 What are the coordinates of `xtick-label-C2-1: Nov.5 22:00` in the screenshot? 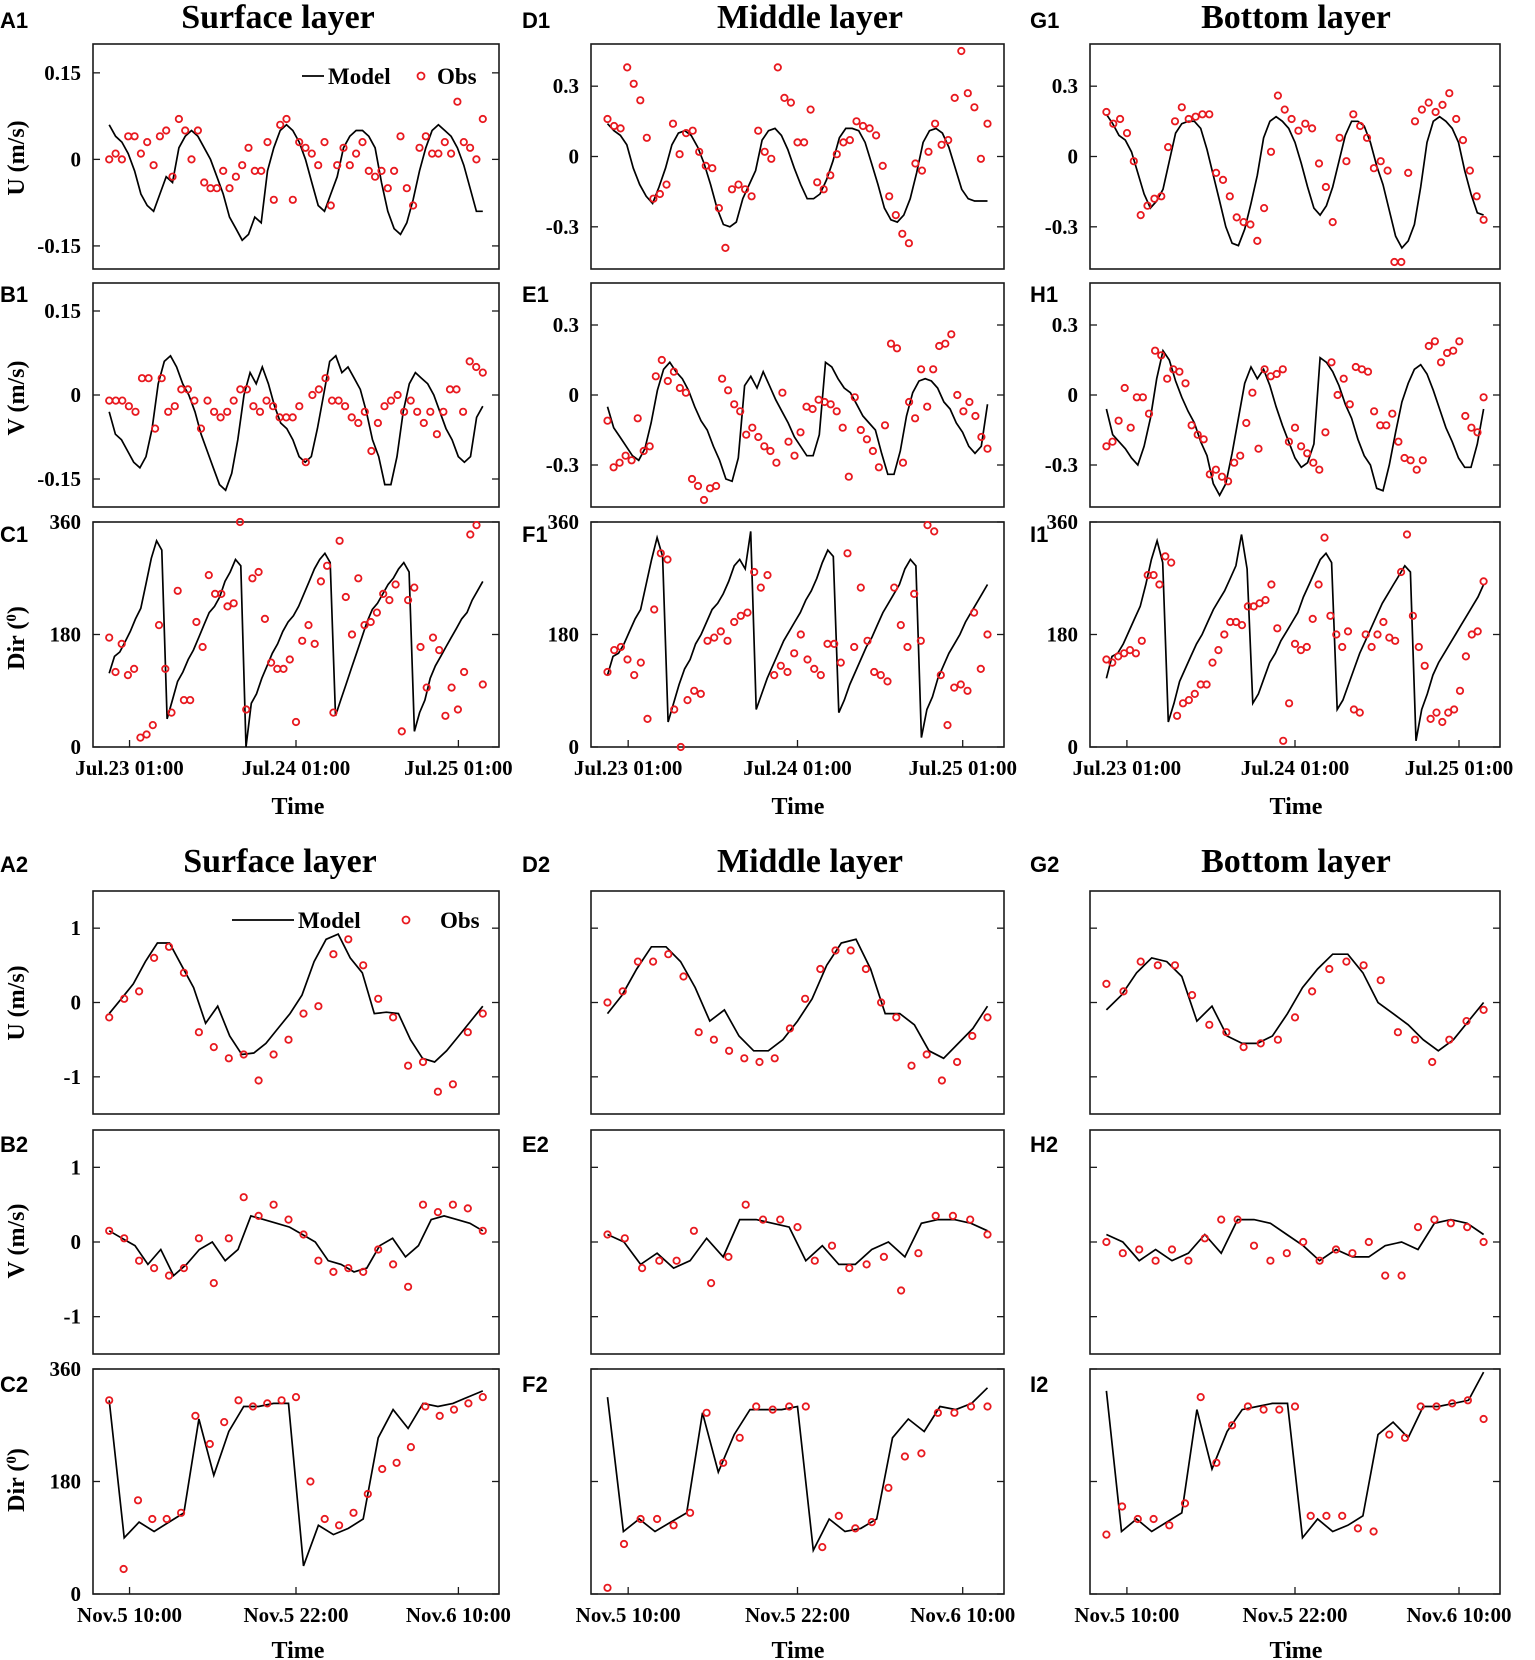 It's located at (296, 1615).